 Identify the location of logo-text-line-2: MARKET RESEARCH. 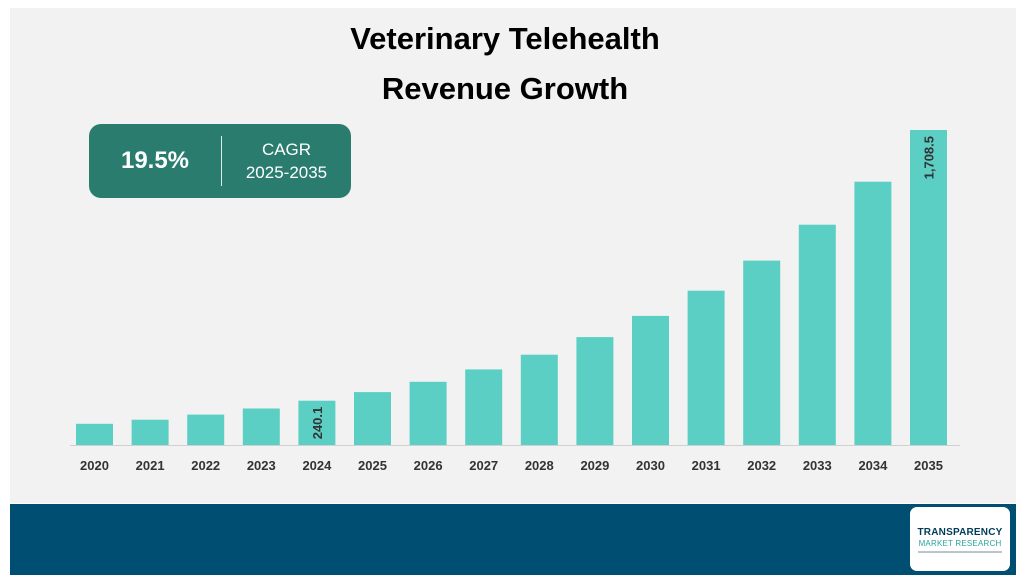
(960, 543).